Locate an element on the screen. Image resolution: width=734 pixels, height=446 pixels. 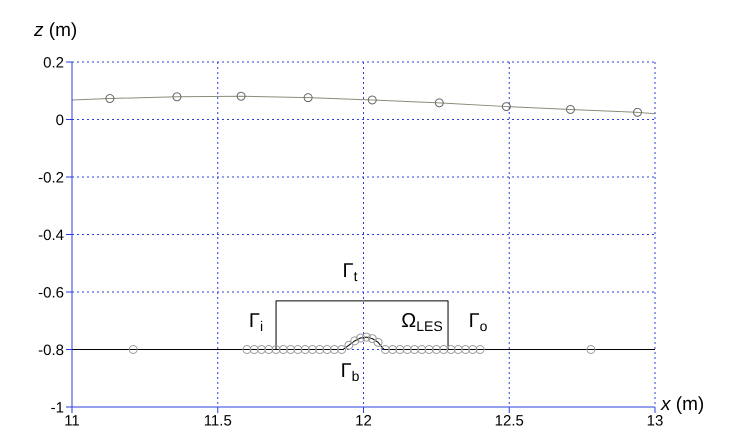
annotation: Γ$_{o}$ is located at coordinates (478, 322).